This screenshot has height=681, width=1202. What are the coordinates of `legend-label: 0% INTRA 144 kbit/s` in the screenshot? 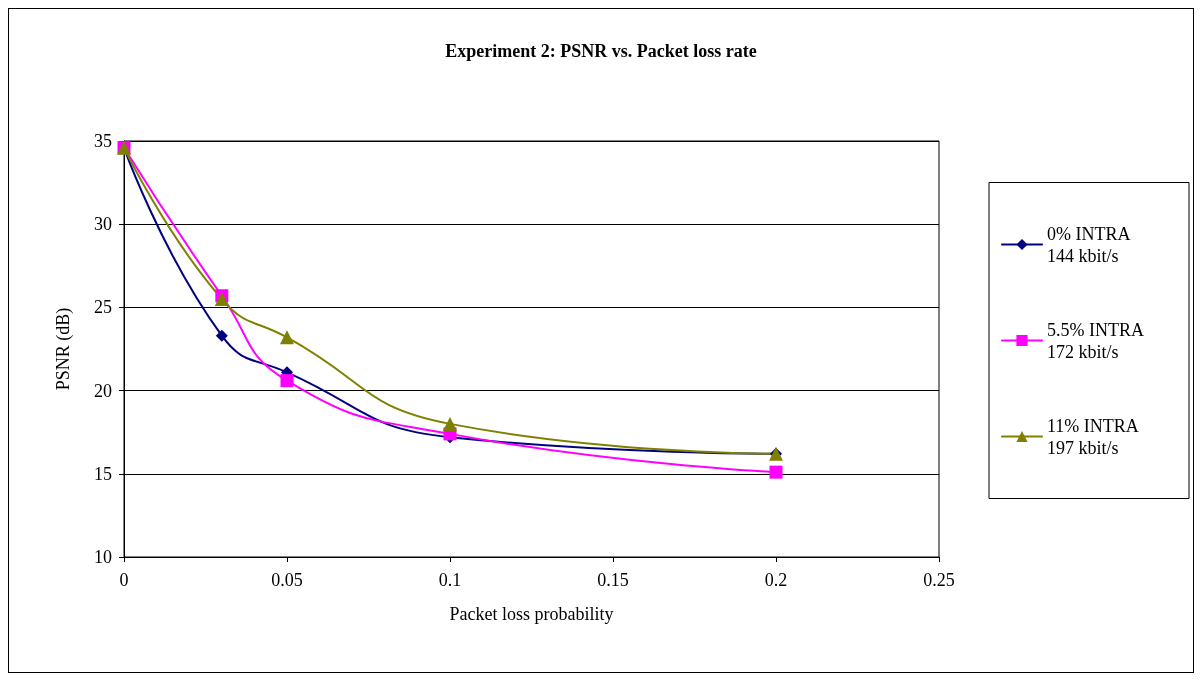 It's located at (1090, 244).